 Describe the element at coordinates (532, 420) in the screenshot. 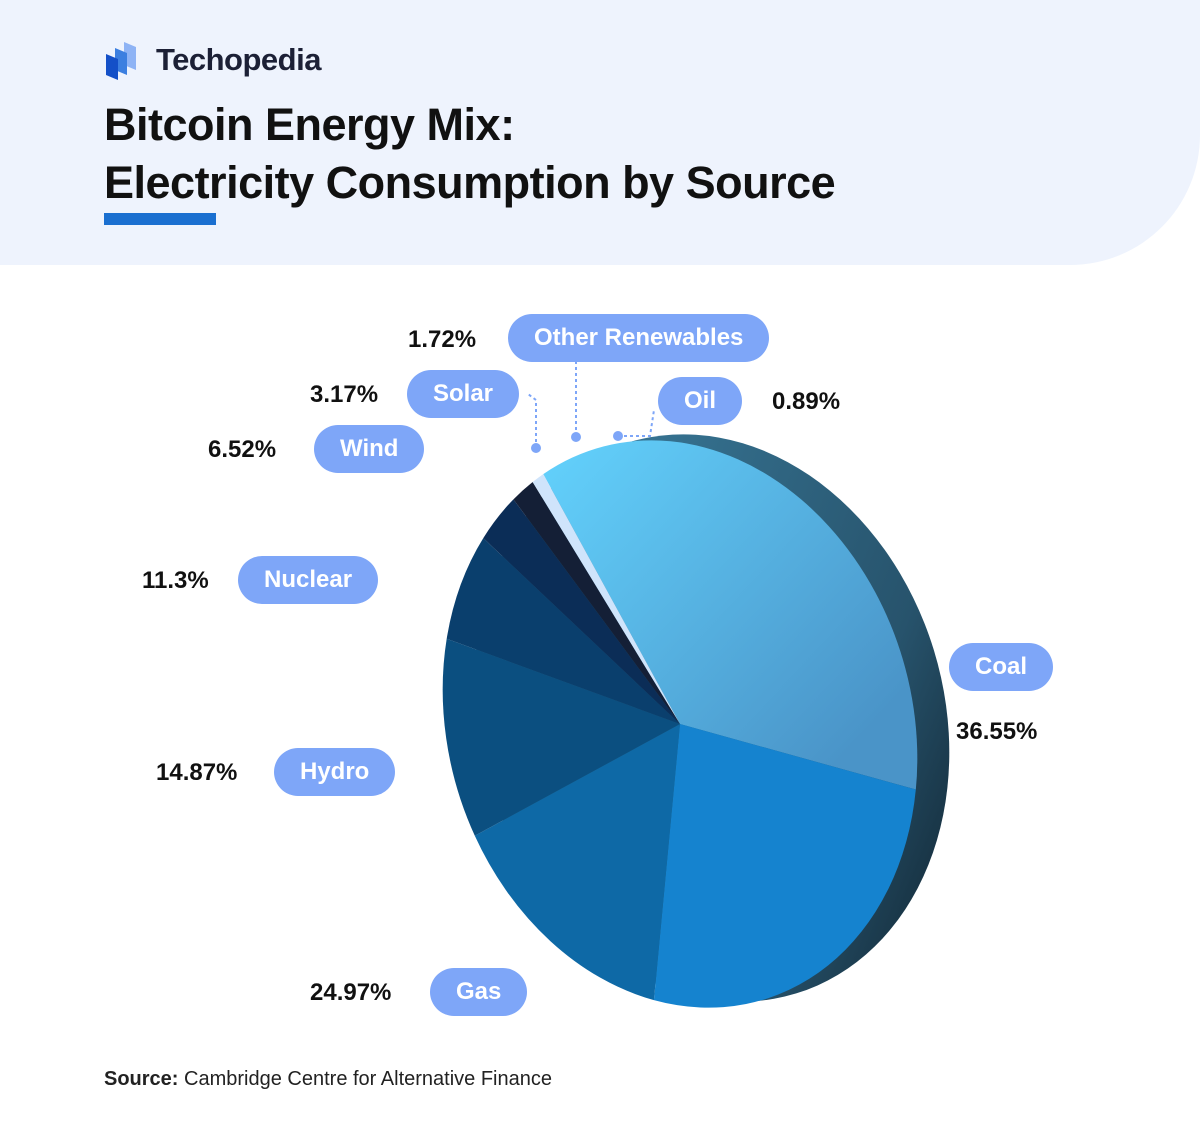

I see `leader-solar` at that location.